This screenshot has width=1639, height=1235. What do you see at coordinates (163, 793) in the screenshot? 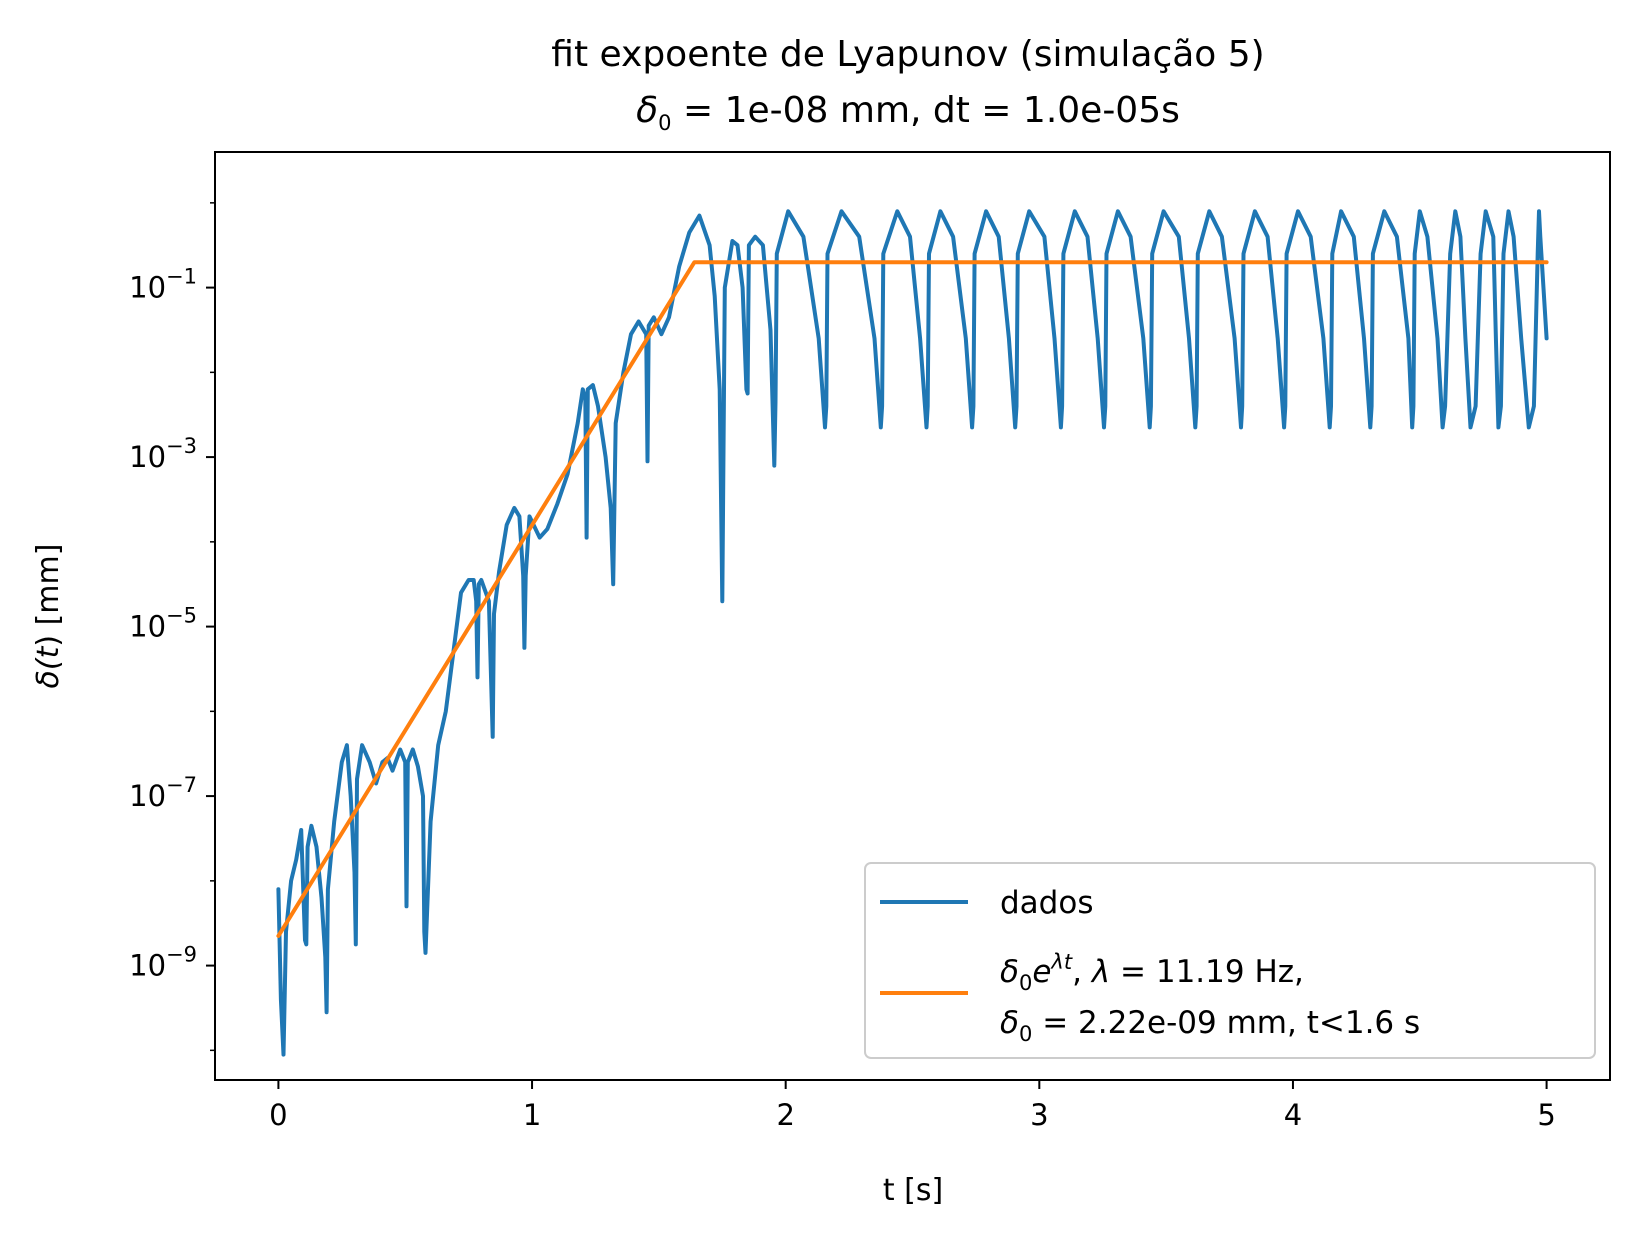
I see `y-tick-label: 10⁻⁷` at bounding box center [163, 793].